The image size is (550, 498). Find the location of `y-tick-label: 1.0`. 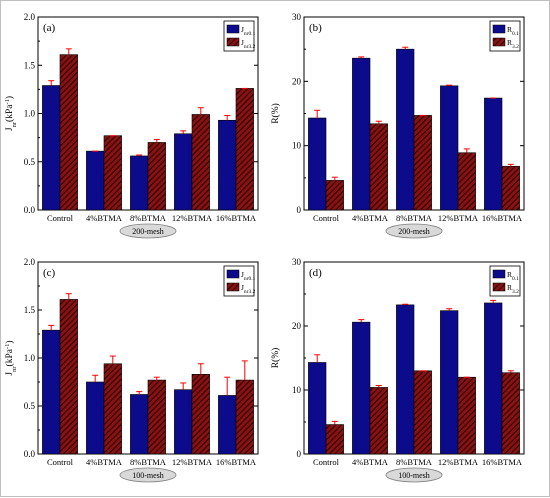

y-tick-label: 1.0 is located at coordinates (30, 358).